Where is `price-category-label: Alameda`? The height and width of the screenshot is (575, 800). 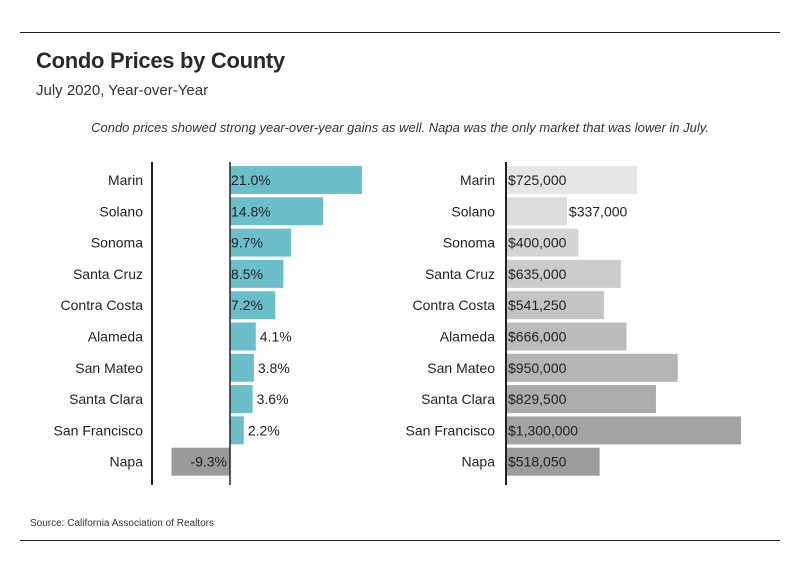
price-category-label: Alameda is located at coordinates (467, 337).